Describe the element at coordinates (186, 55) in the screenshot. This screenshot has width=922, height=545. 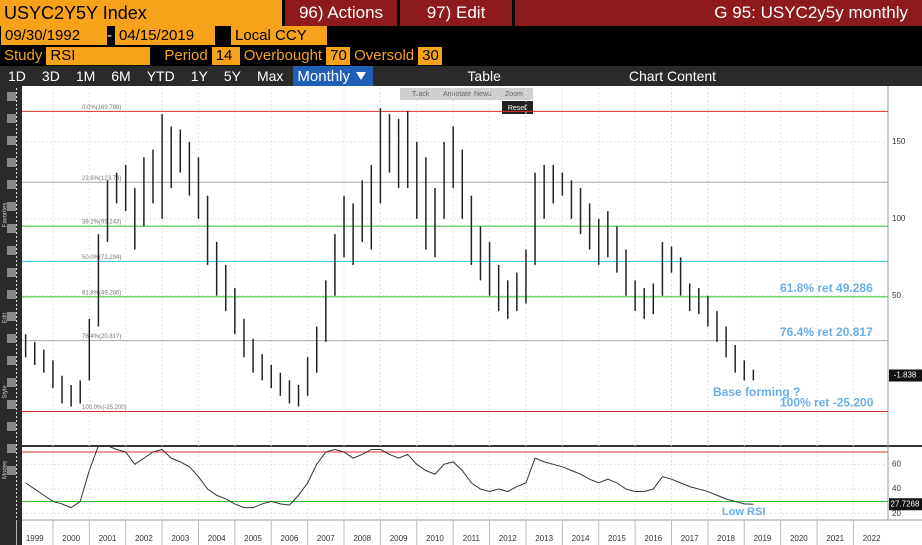
I see `period-label: Period` at that location.